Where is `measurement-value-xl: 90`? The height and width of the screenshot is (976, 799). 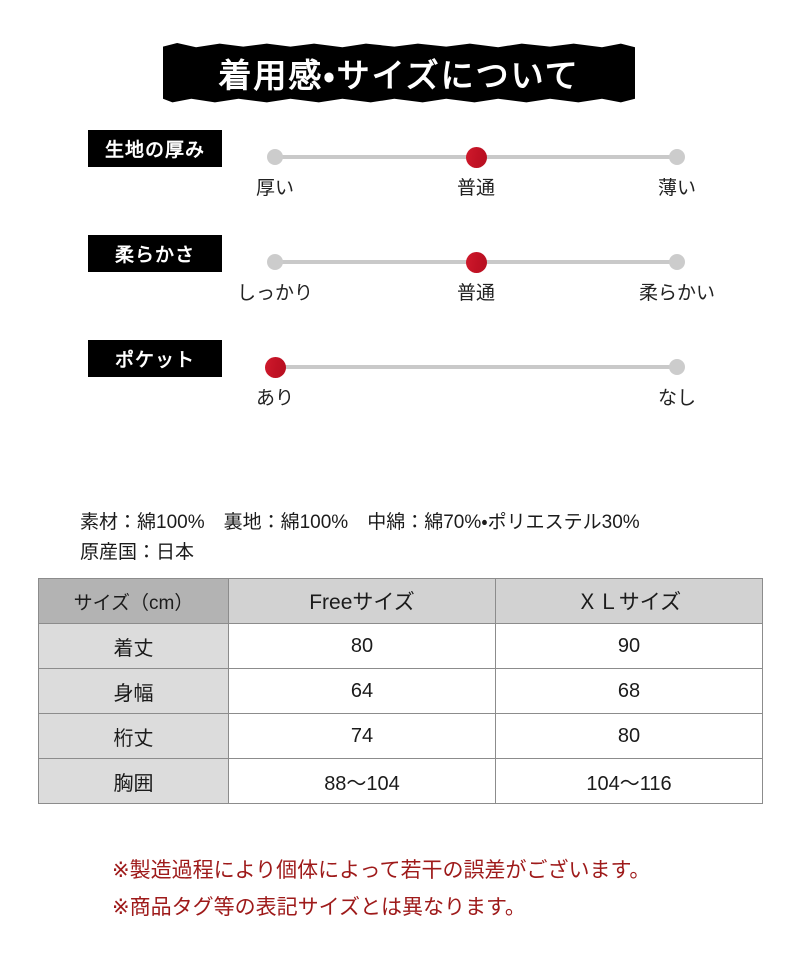 measurement-value-xl: 90 is located at coordinates (629, 646).